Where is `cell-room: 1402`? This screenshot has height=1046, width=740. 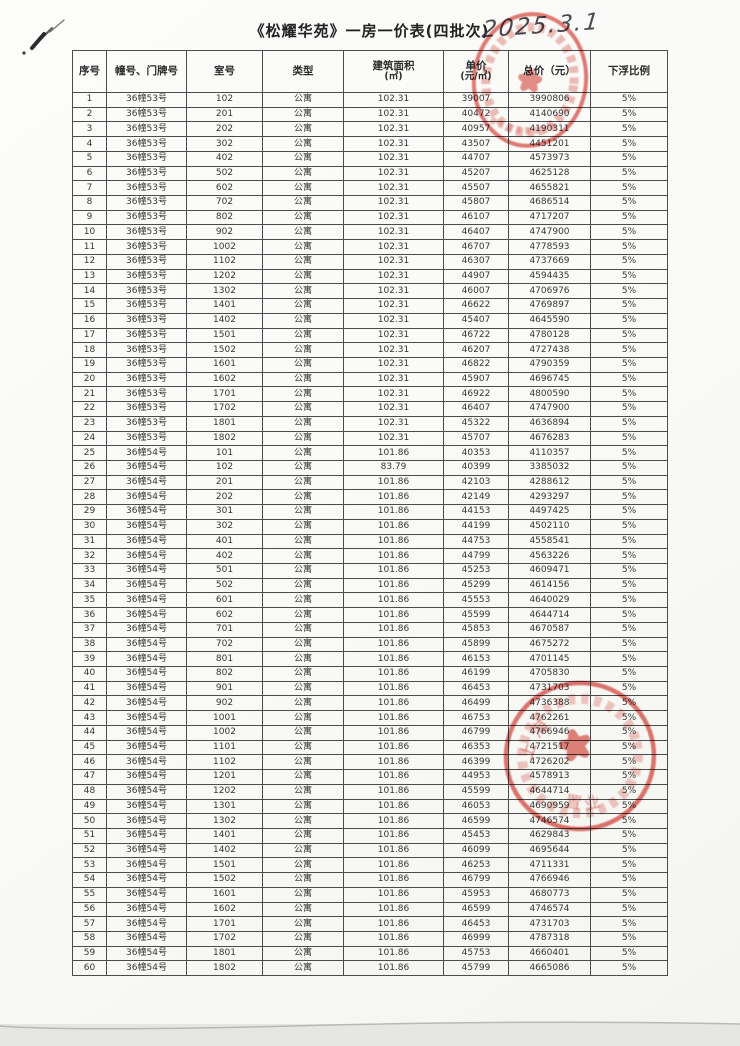 cell-room: 1402 is located at coordinates (224, 320).